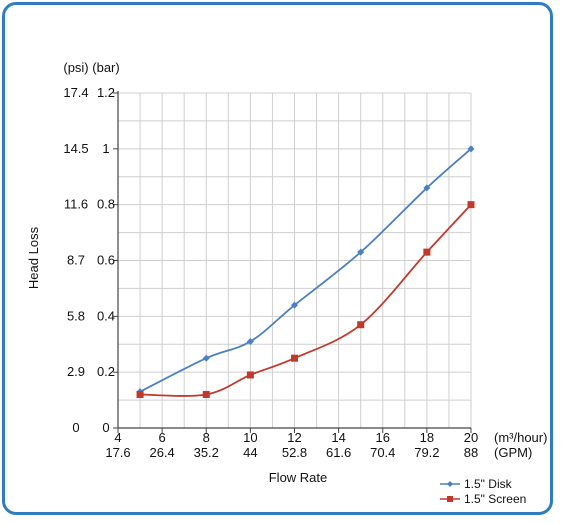 This screenshot has width=562, height=524. What do you see at coordinates (250, 452) in the screenshot?
I see `x-tick-label-gpm: 44` at bounding box center [250, 452].